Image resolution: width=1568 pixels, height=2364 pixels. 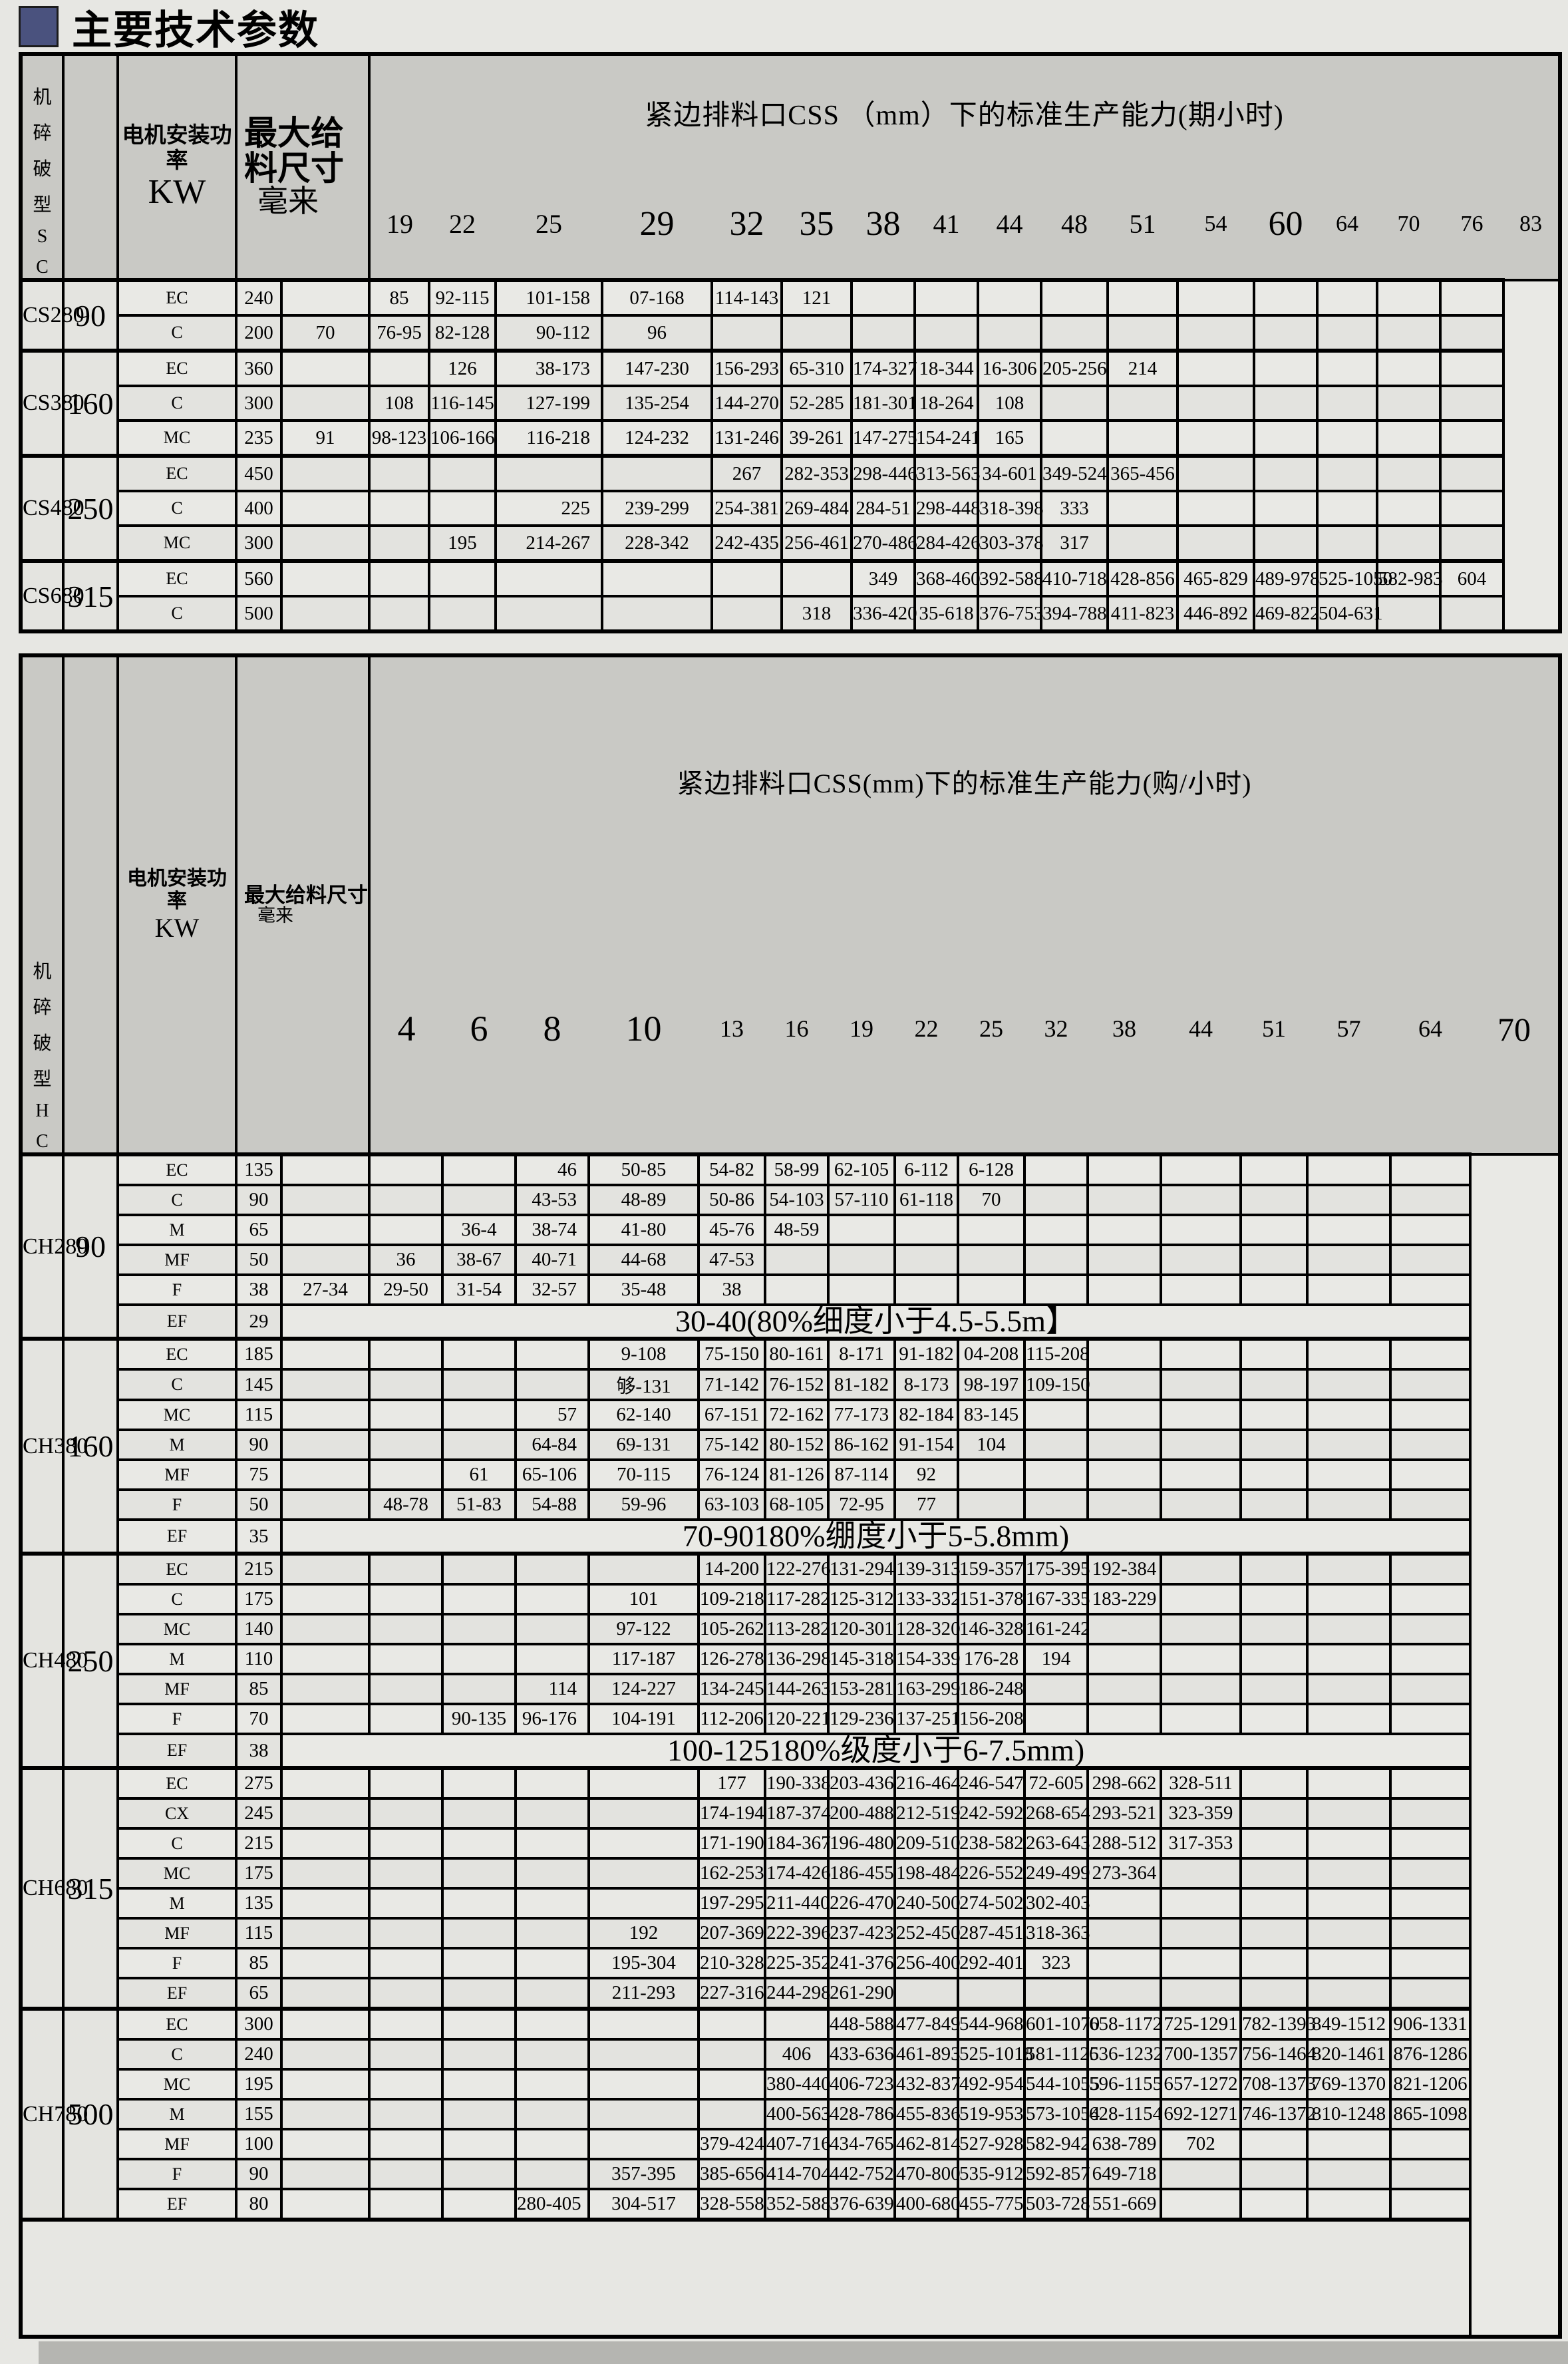 I want to click on capacity-cell: 153-281, so click(x=861, y=1689).